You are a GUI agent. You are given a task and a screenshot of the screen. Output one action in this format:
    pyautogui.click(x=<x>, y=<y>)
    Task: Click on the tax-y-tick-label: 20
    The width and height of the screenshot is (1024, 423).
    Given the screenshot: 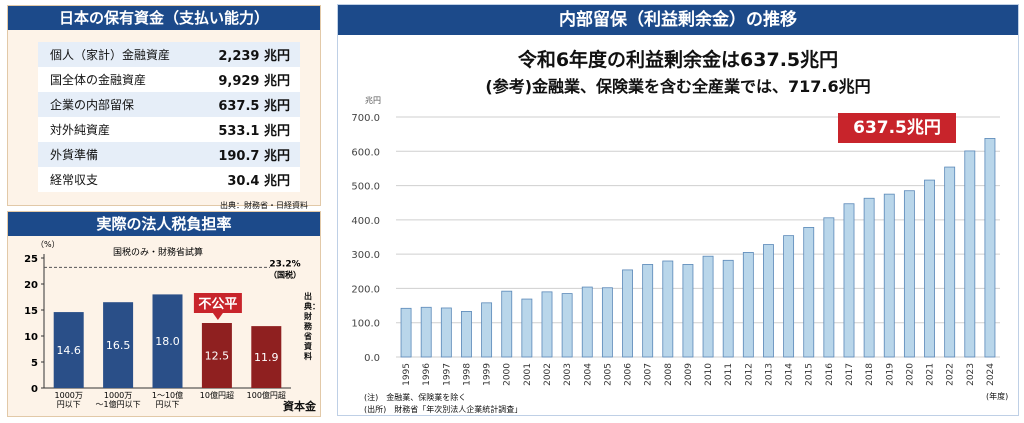 What is the action you would take?
    pyautogui.click(x=31, y=285)
    